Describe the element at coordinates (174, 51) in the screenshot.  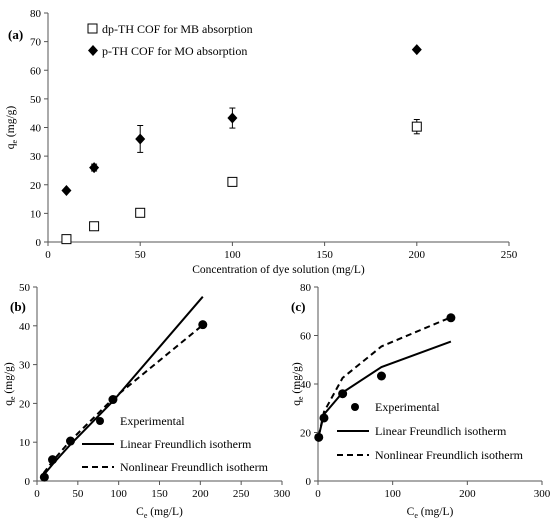
I see `legend-label: p-TH COF for MO absorption` at that location.